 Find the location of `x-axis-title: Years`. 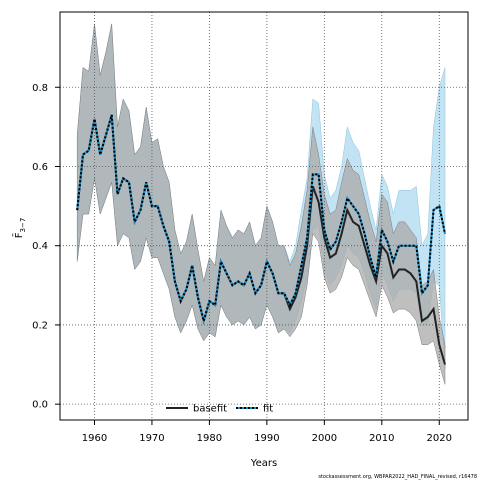

x-axis-title: Years is located at coordinates (263, 463).